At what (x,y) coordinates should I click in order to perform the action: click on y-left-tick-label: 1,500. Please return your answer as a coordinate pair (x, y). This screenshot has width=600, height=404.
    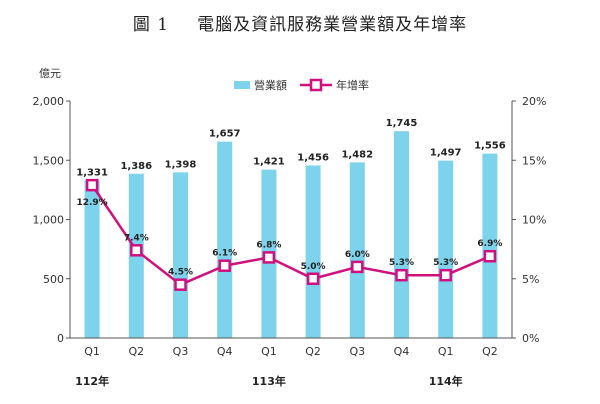
    Looking at the image, I should click on (49, 160).